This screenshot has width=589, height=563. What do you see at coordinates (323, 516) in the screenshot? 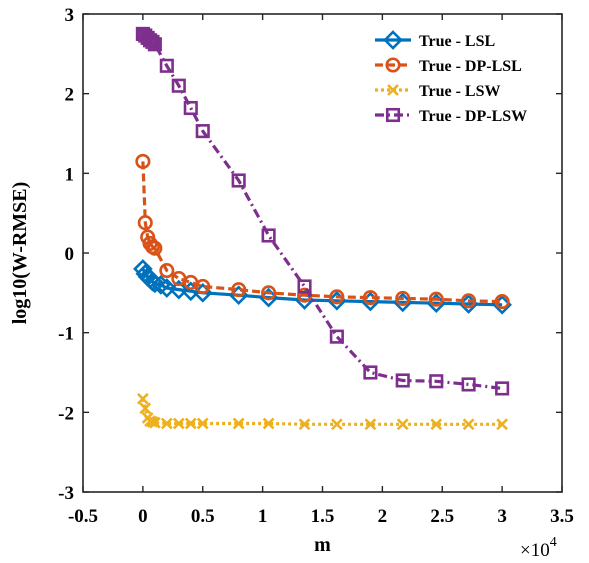
I see `x-tick-label: 1.5` at bounding box center [323, 516].